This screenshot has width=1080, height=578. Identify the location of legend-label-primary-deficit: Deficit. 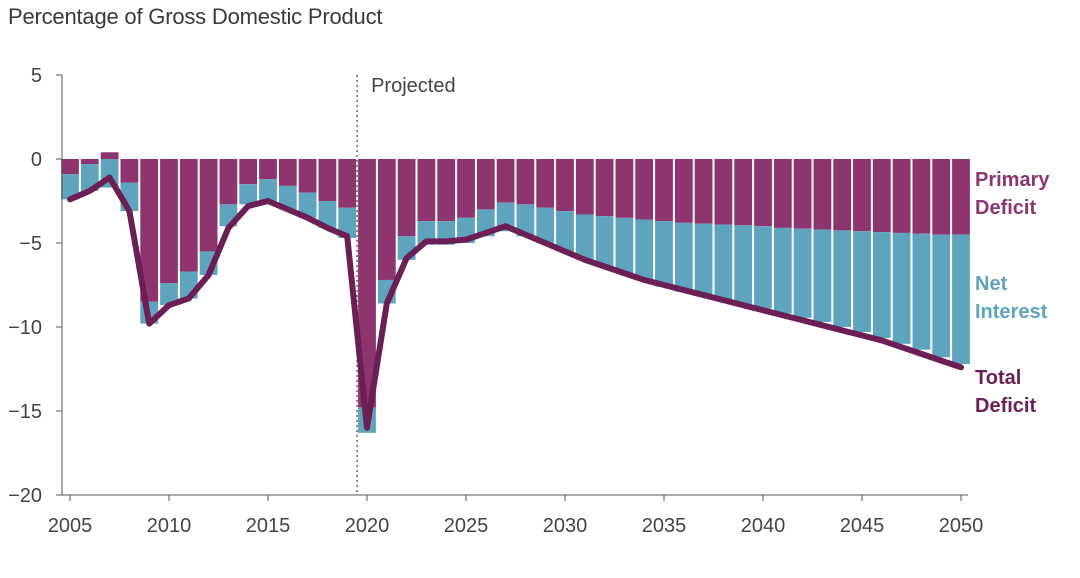
(1005, 208).